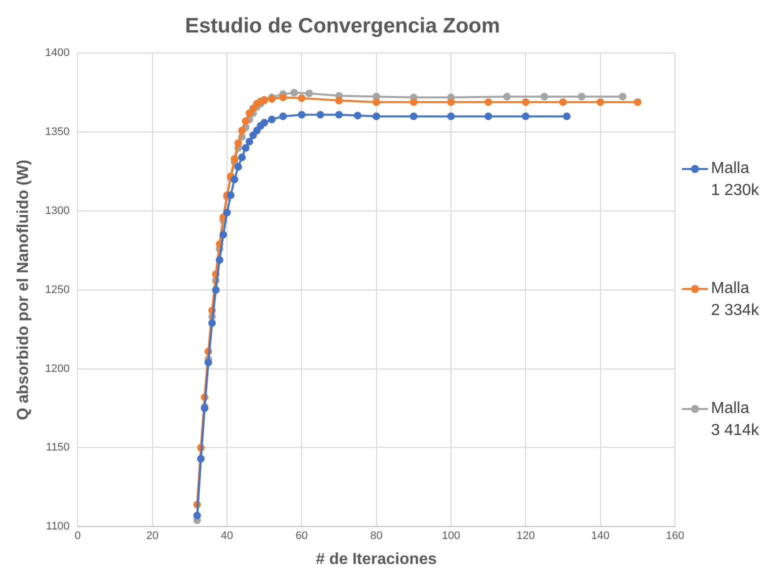  What do you see at coordinates (23, 290) in the screenshot?
I see `y-axis-title: Q absorbido por el Nanofluido (W)` at bounding box center [23, 290].